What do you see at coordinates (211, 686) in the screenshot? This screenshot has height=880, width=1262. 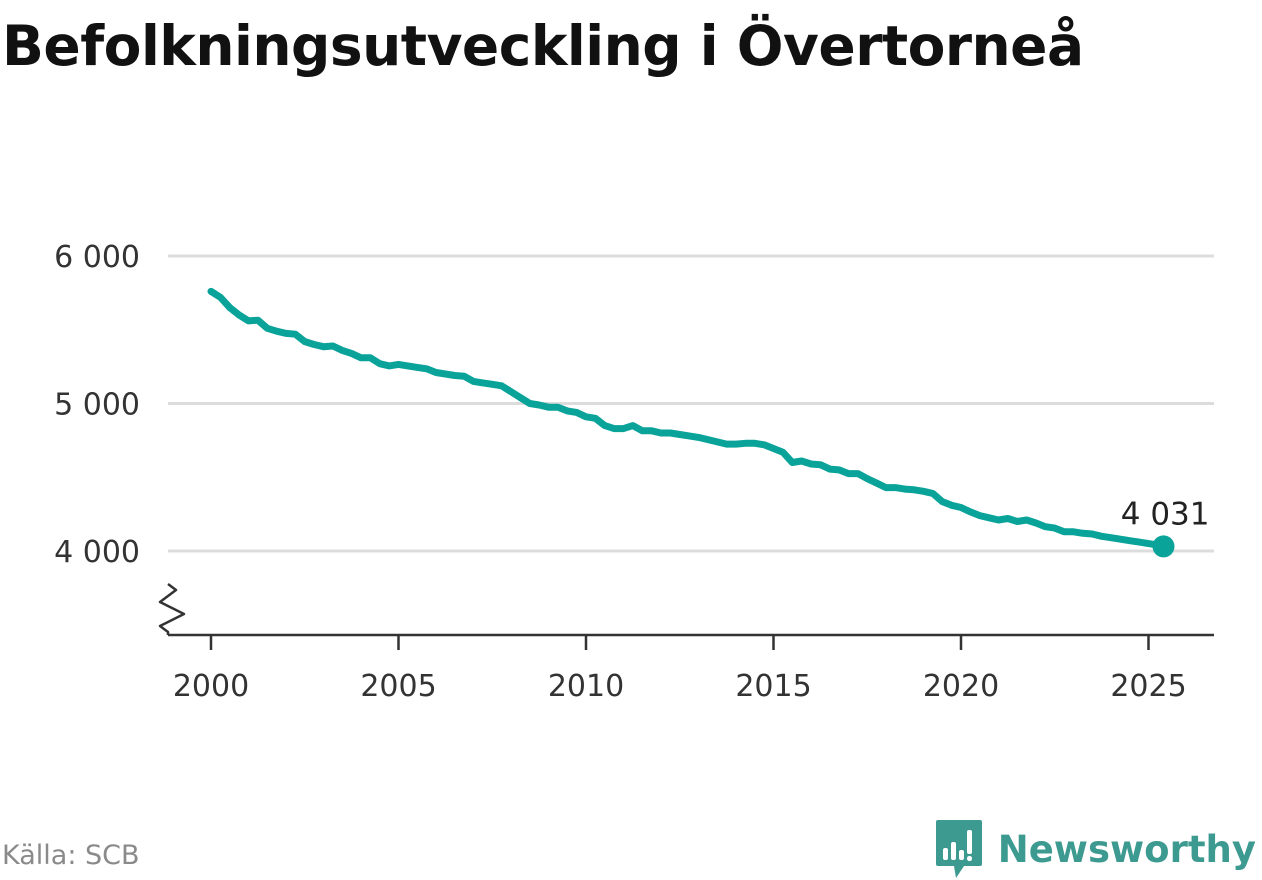 I see `x-tick-label: 2000` at bounding box center [211, 686].